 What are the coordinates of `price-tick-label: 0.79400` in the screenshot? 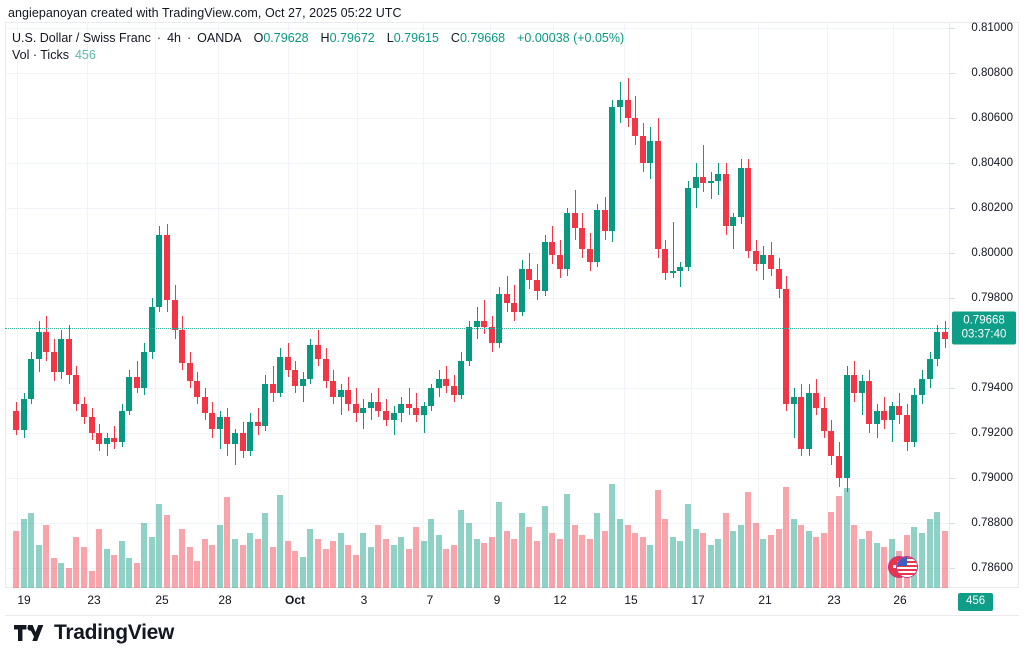 It's located at (992, 388).